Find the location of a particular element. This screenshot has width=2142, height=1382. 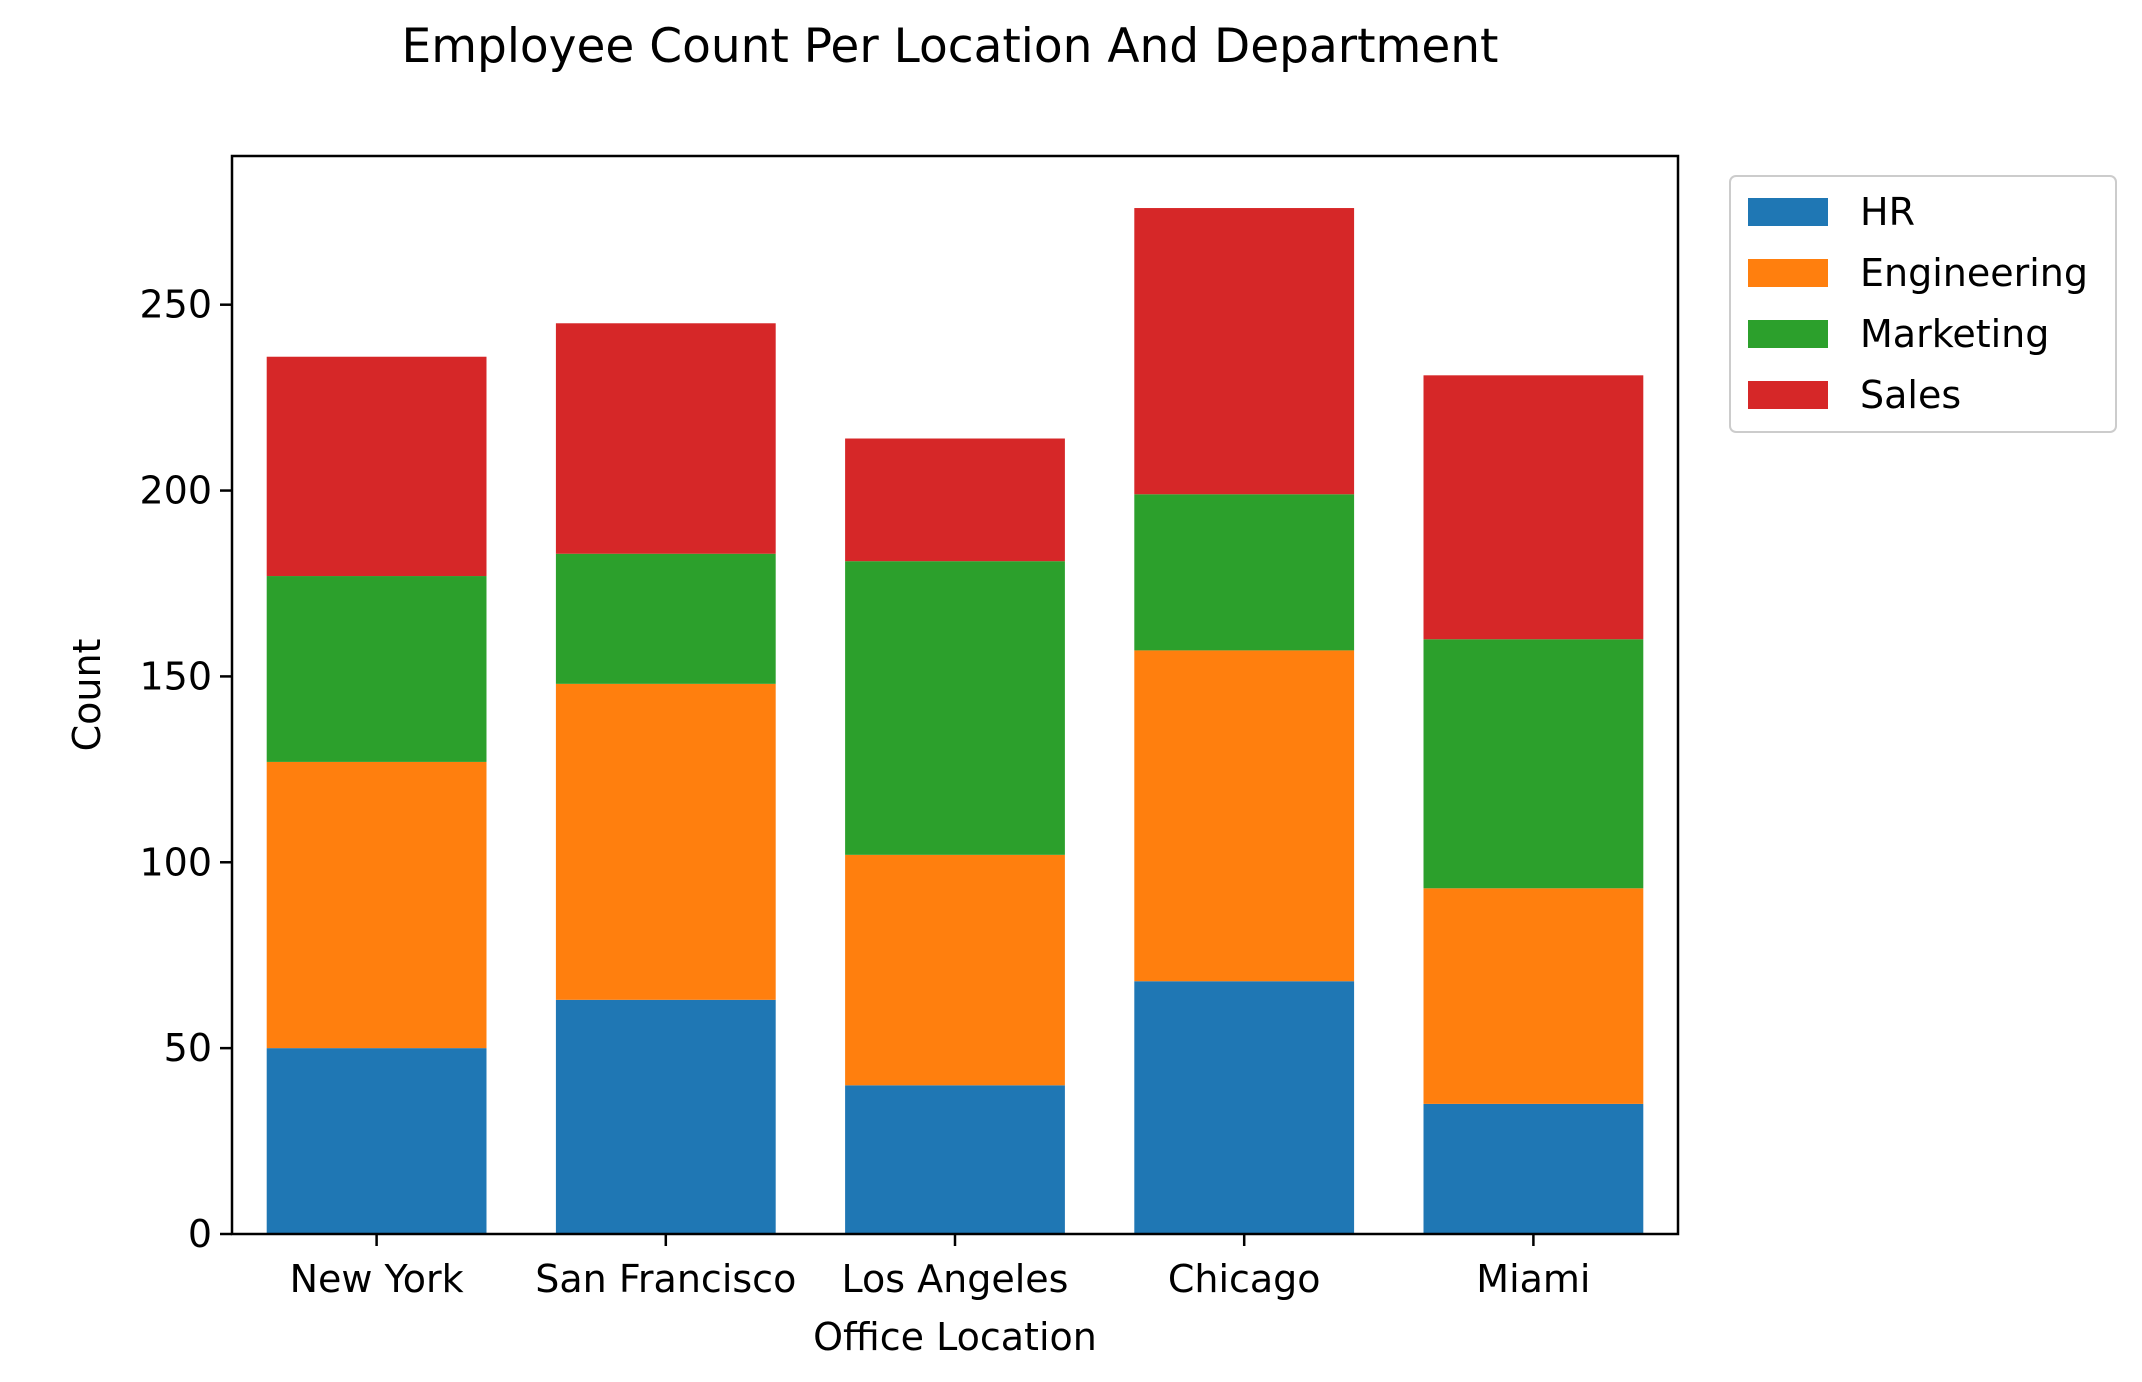

legend-swatch-engineering is located at coordinates (1788, 273).